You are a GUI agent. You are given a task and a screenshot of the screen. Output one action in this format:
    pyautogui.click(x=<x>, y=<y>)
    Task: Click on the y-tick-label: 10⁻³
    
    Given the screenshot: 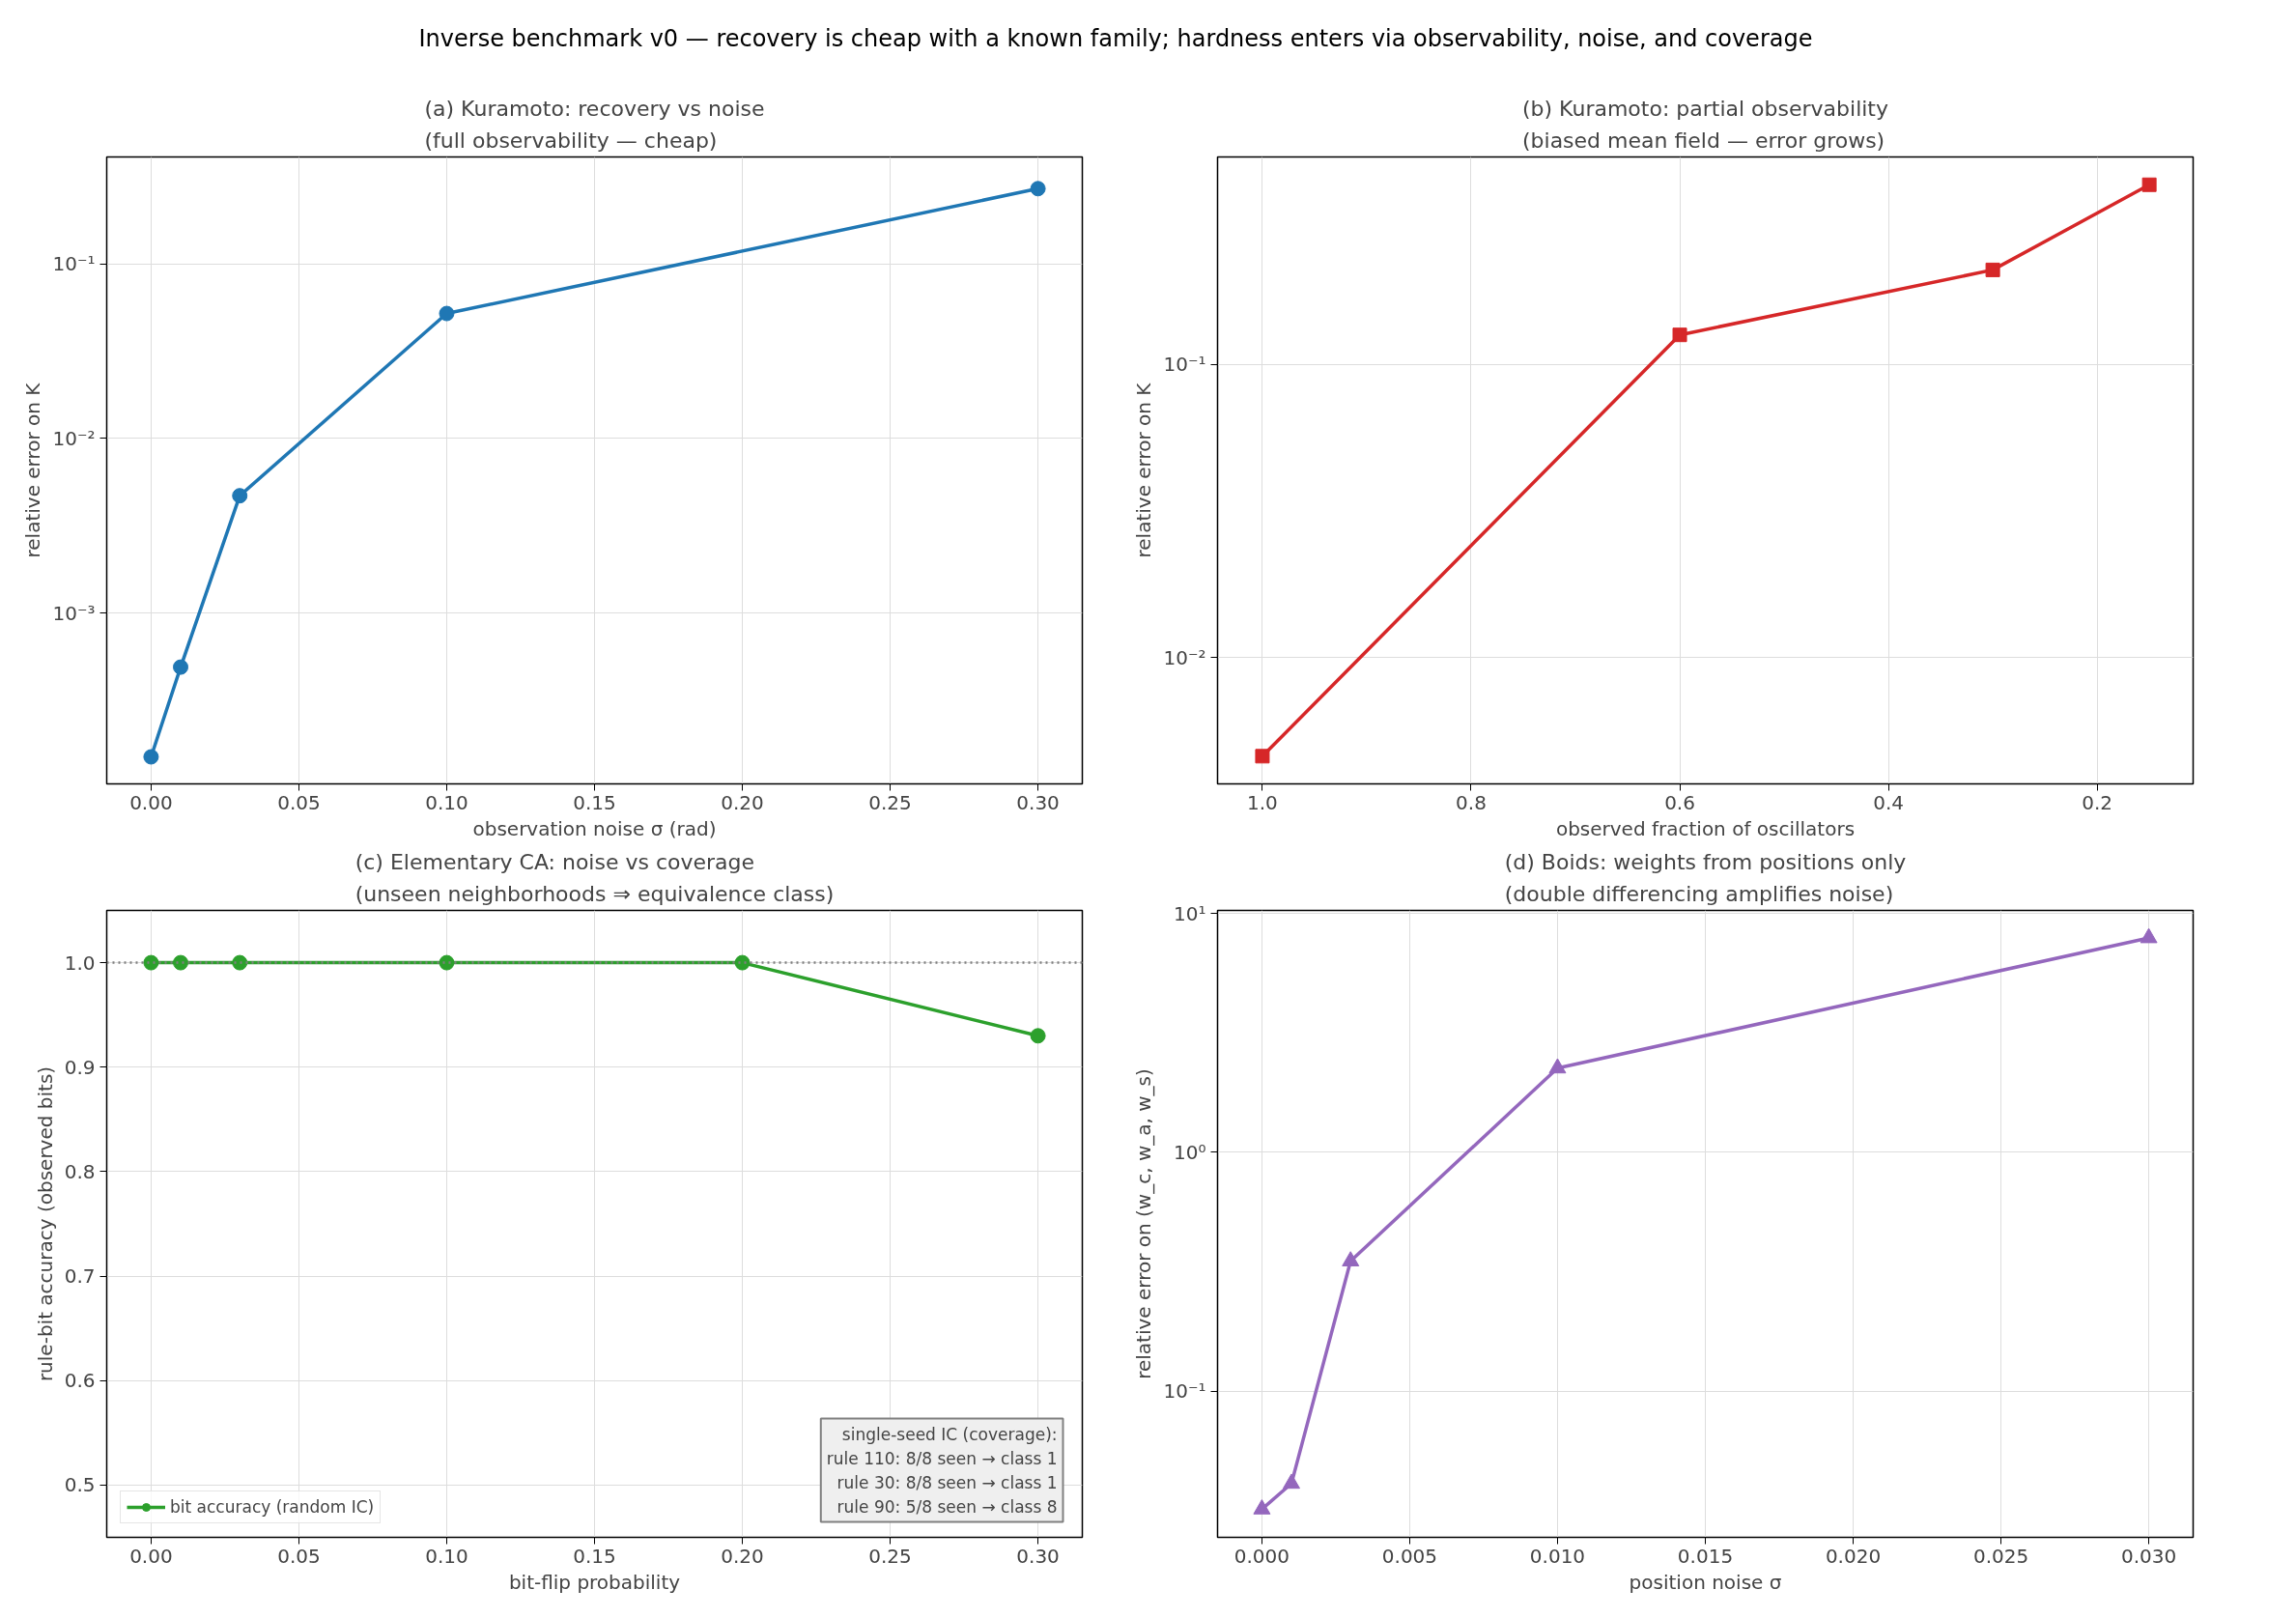 What is the action you would take?
    pyautogui.click(x=74, y=613)
    